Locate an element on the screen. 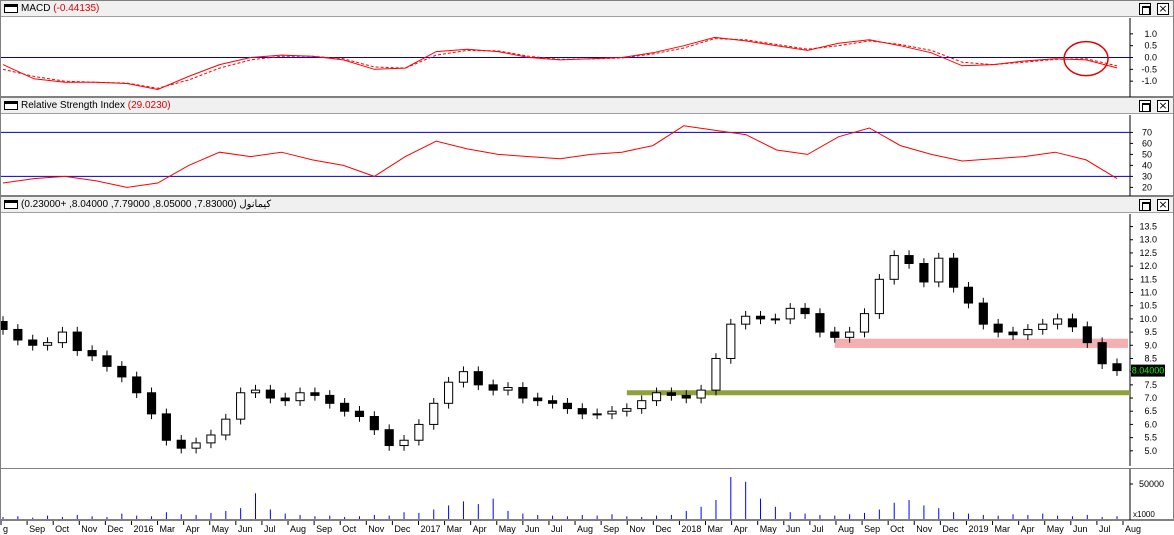 The image size is (1174, 535). y-tick-label: 12.5 is located at coordinates (1148, 253).